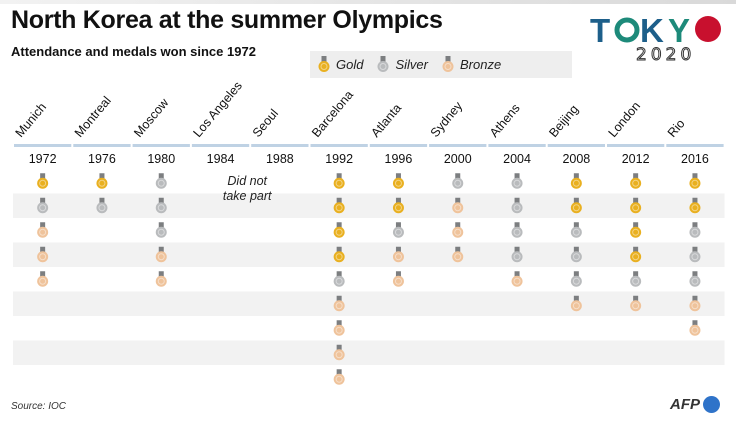 This screenshot has height=422, width=736. What do you see at coordinates (265, 123) in the screenshot?
I see `city-label: Seoul` at bounding box center [265, 123].